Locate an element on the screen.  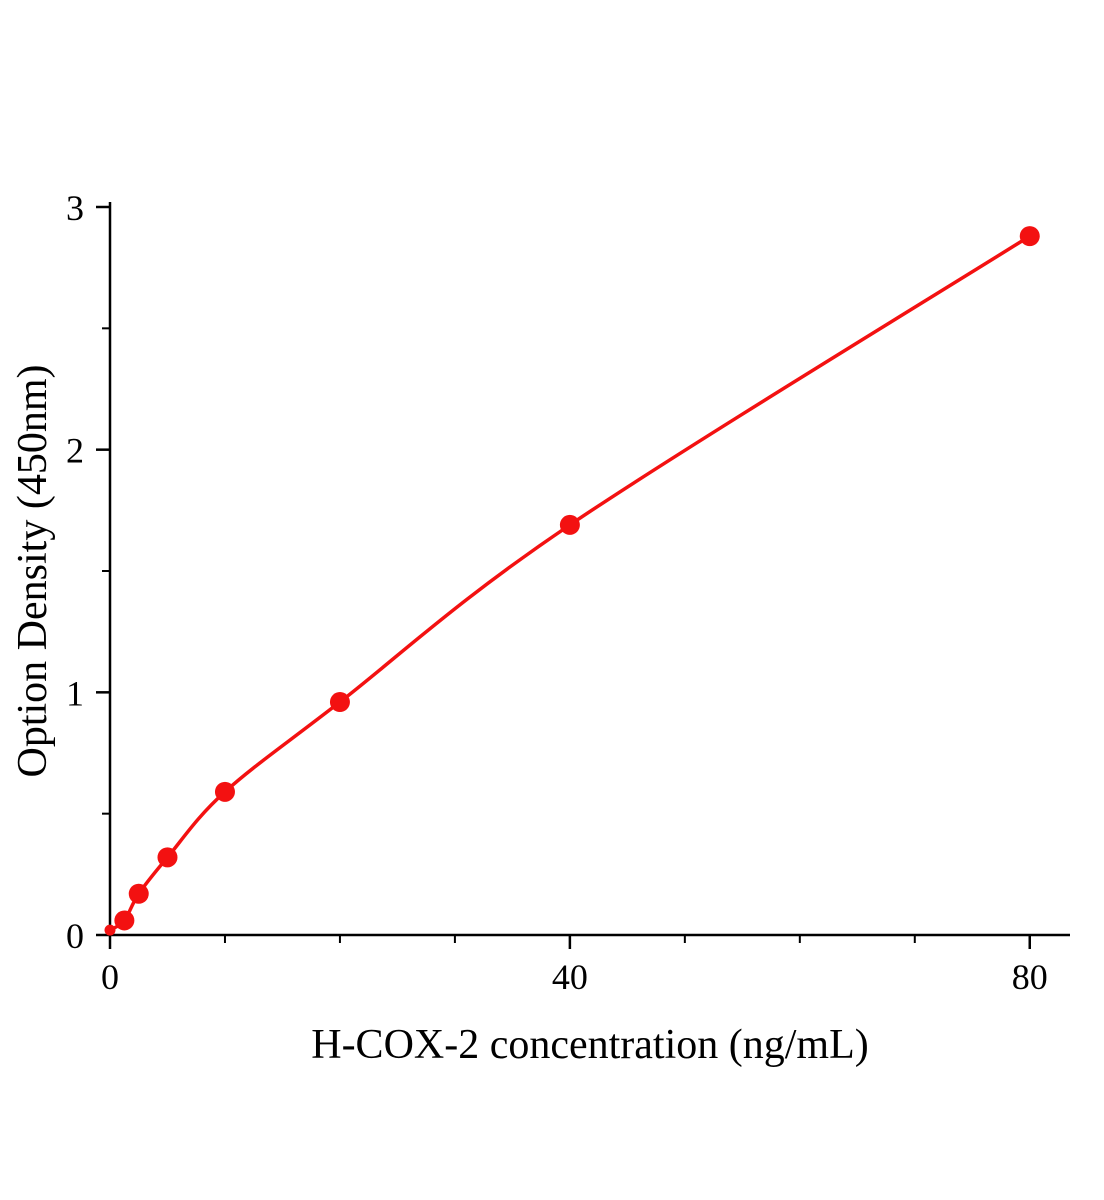
y-tick-label: 1 is located at coordinates (75, 693).